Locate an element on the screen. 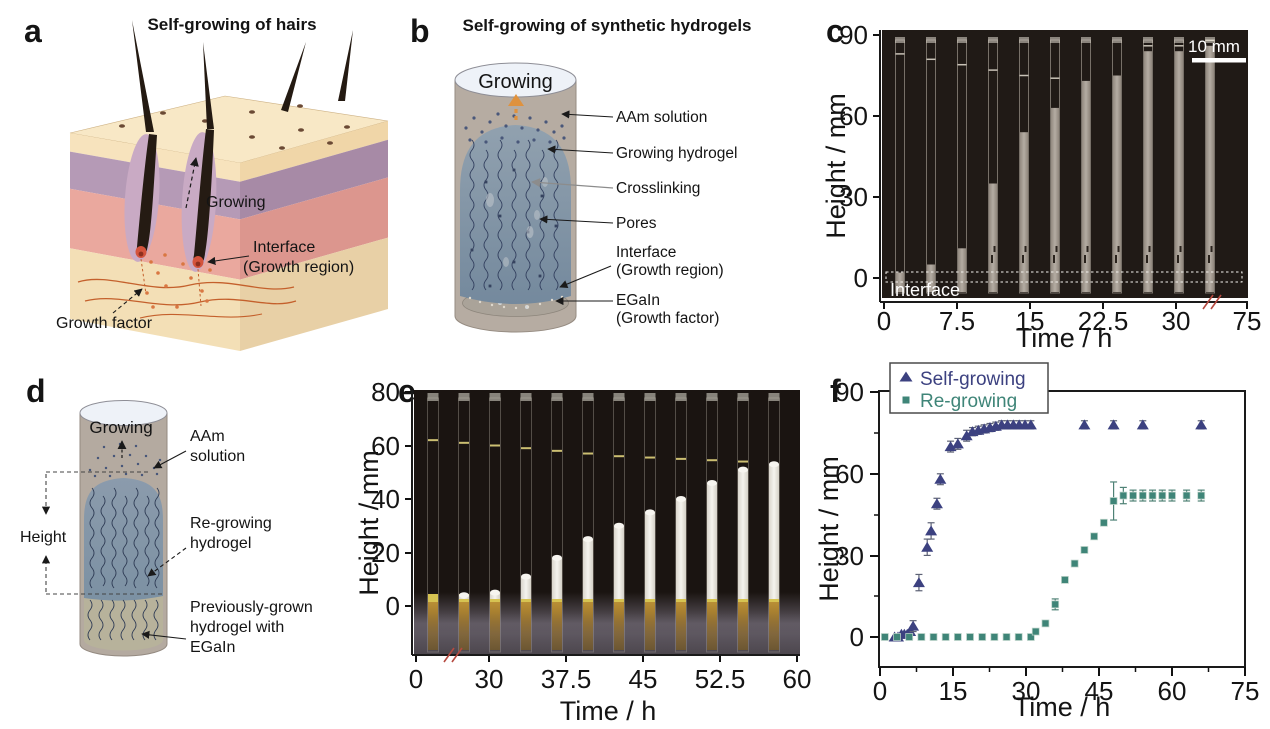 The height and width of the screenshot is (729, 1270). legend-label-re-growing: Re-growing is located at coordinates (968, 401).